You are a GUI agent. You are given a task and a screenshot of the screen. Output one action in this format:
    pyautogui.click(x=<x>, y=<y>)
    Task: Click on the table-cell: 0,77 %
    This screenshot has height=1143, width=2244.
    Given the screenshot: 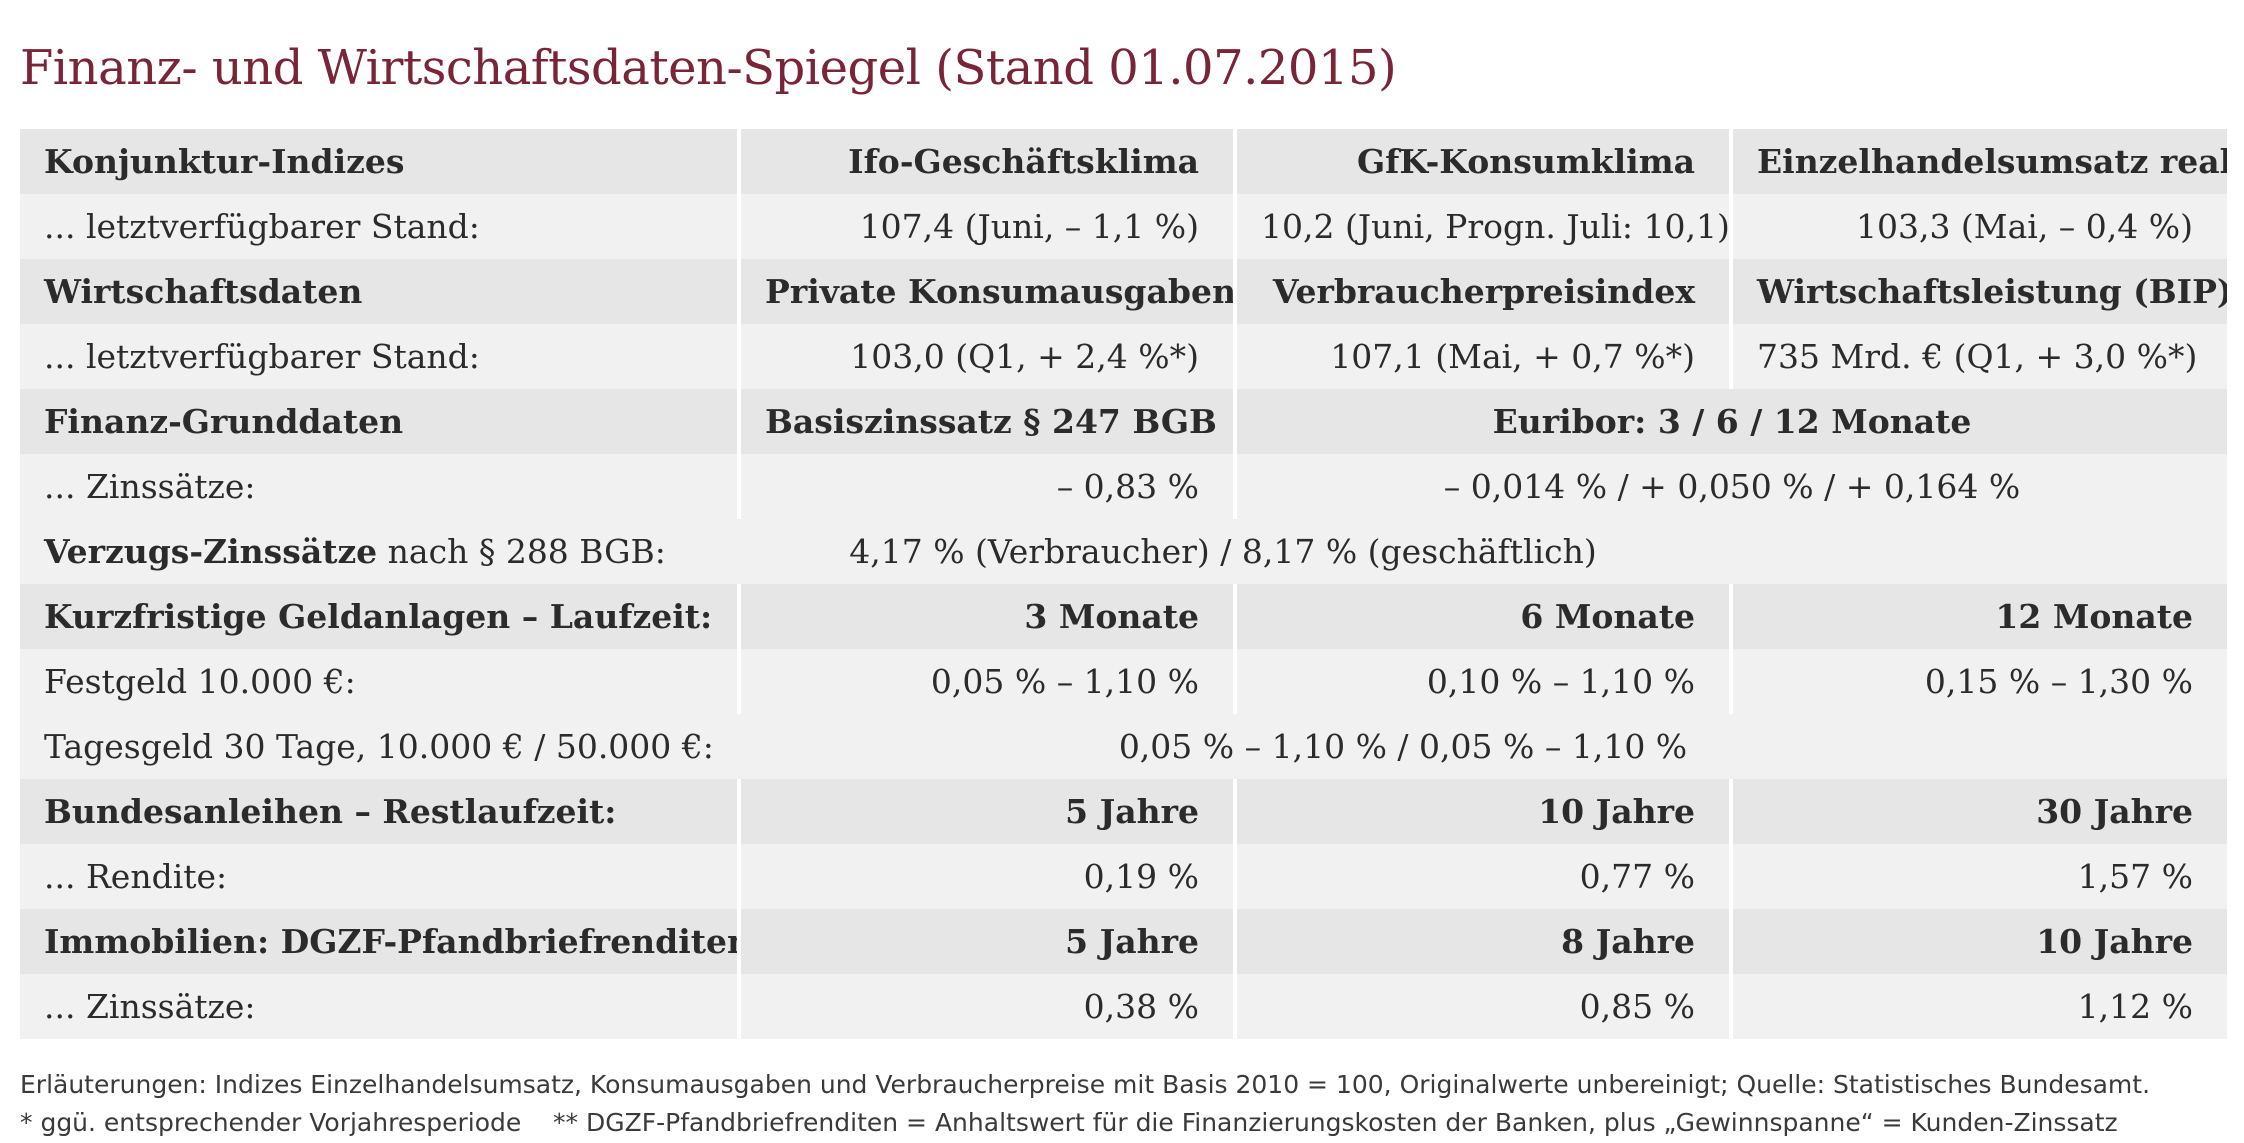 What is the action you would take?
    pyautogui.click(x=1484, y=876)
    